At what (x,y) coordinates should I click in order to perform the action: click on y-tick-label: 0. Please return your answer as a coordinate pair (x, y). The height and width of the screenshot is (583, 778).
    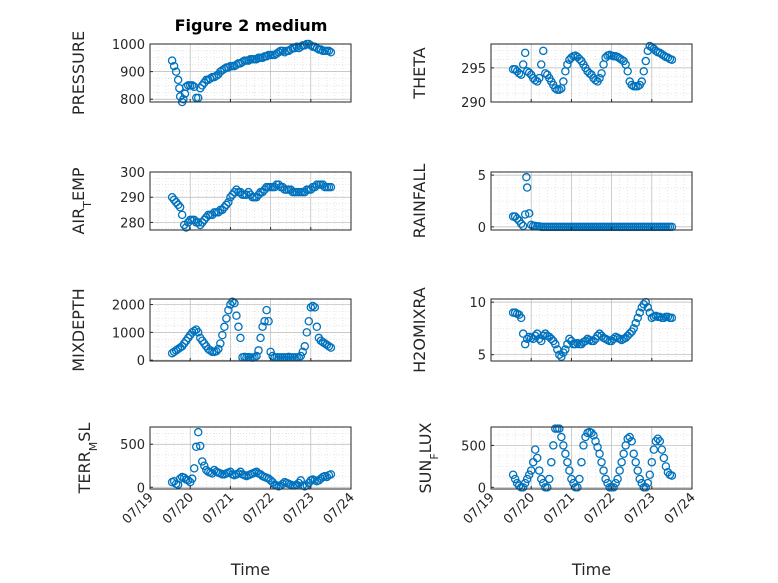
    Looking at the image, I should click on (482, 488).